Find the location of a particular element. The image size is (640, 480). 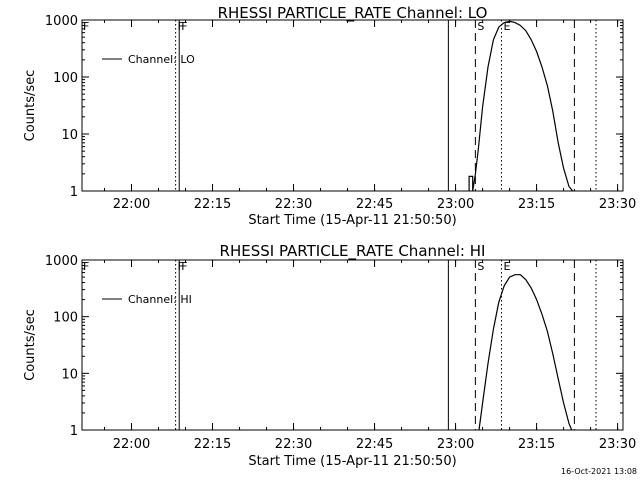

chart-title: RHESSI PARTICLE_RATE Channel: LO is located at coordinates (353, 13).